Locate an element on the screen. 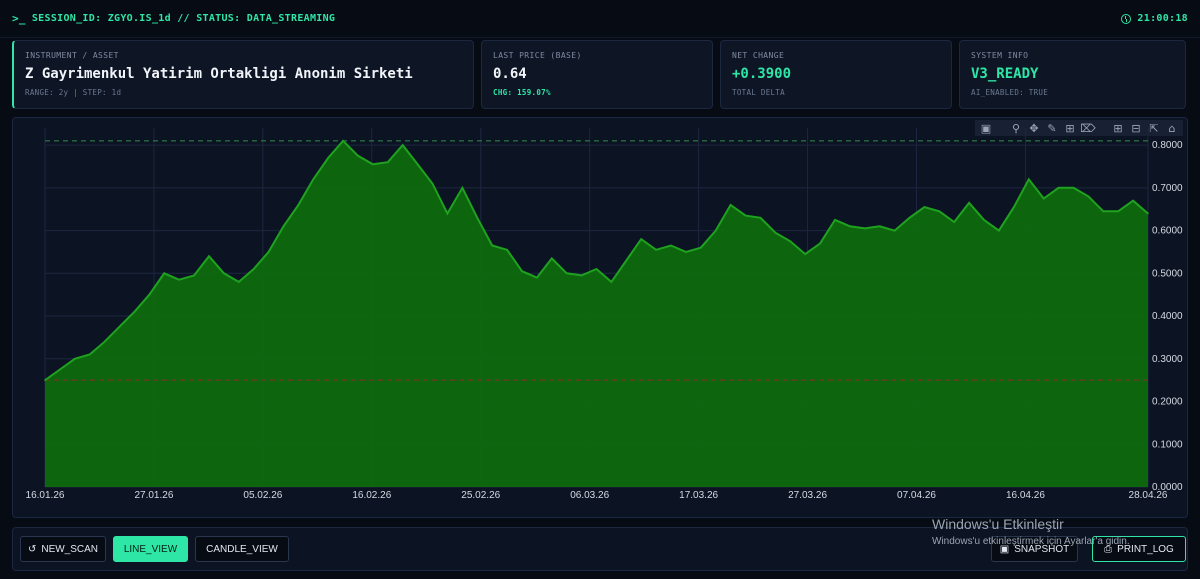  chart-toolbar: ▣ ⚲ ✥ ✎ ⊞ ⌦ ⊞ ⊟ ⇱ ⌂ is located at coordinates (1079, 128).